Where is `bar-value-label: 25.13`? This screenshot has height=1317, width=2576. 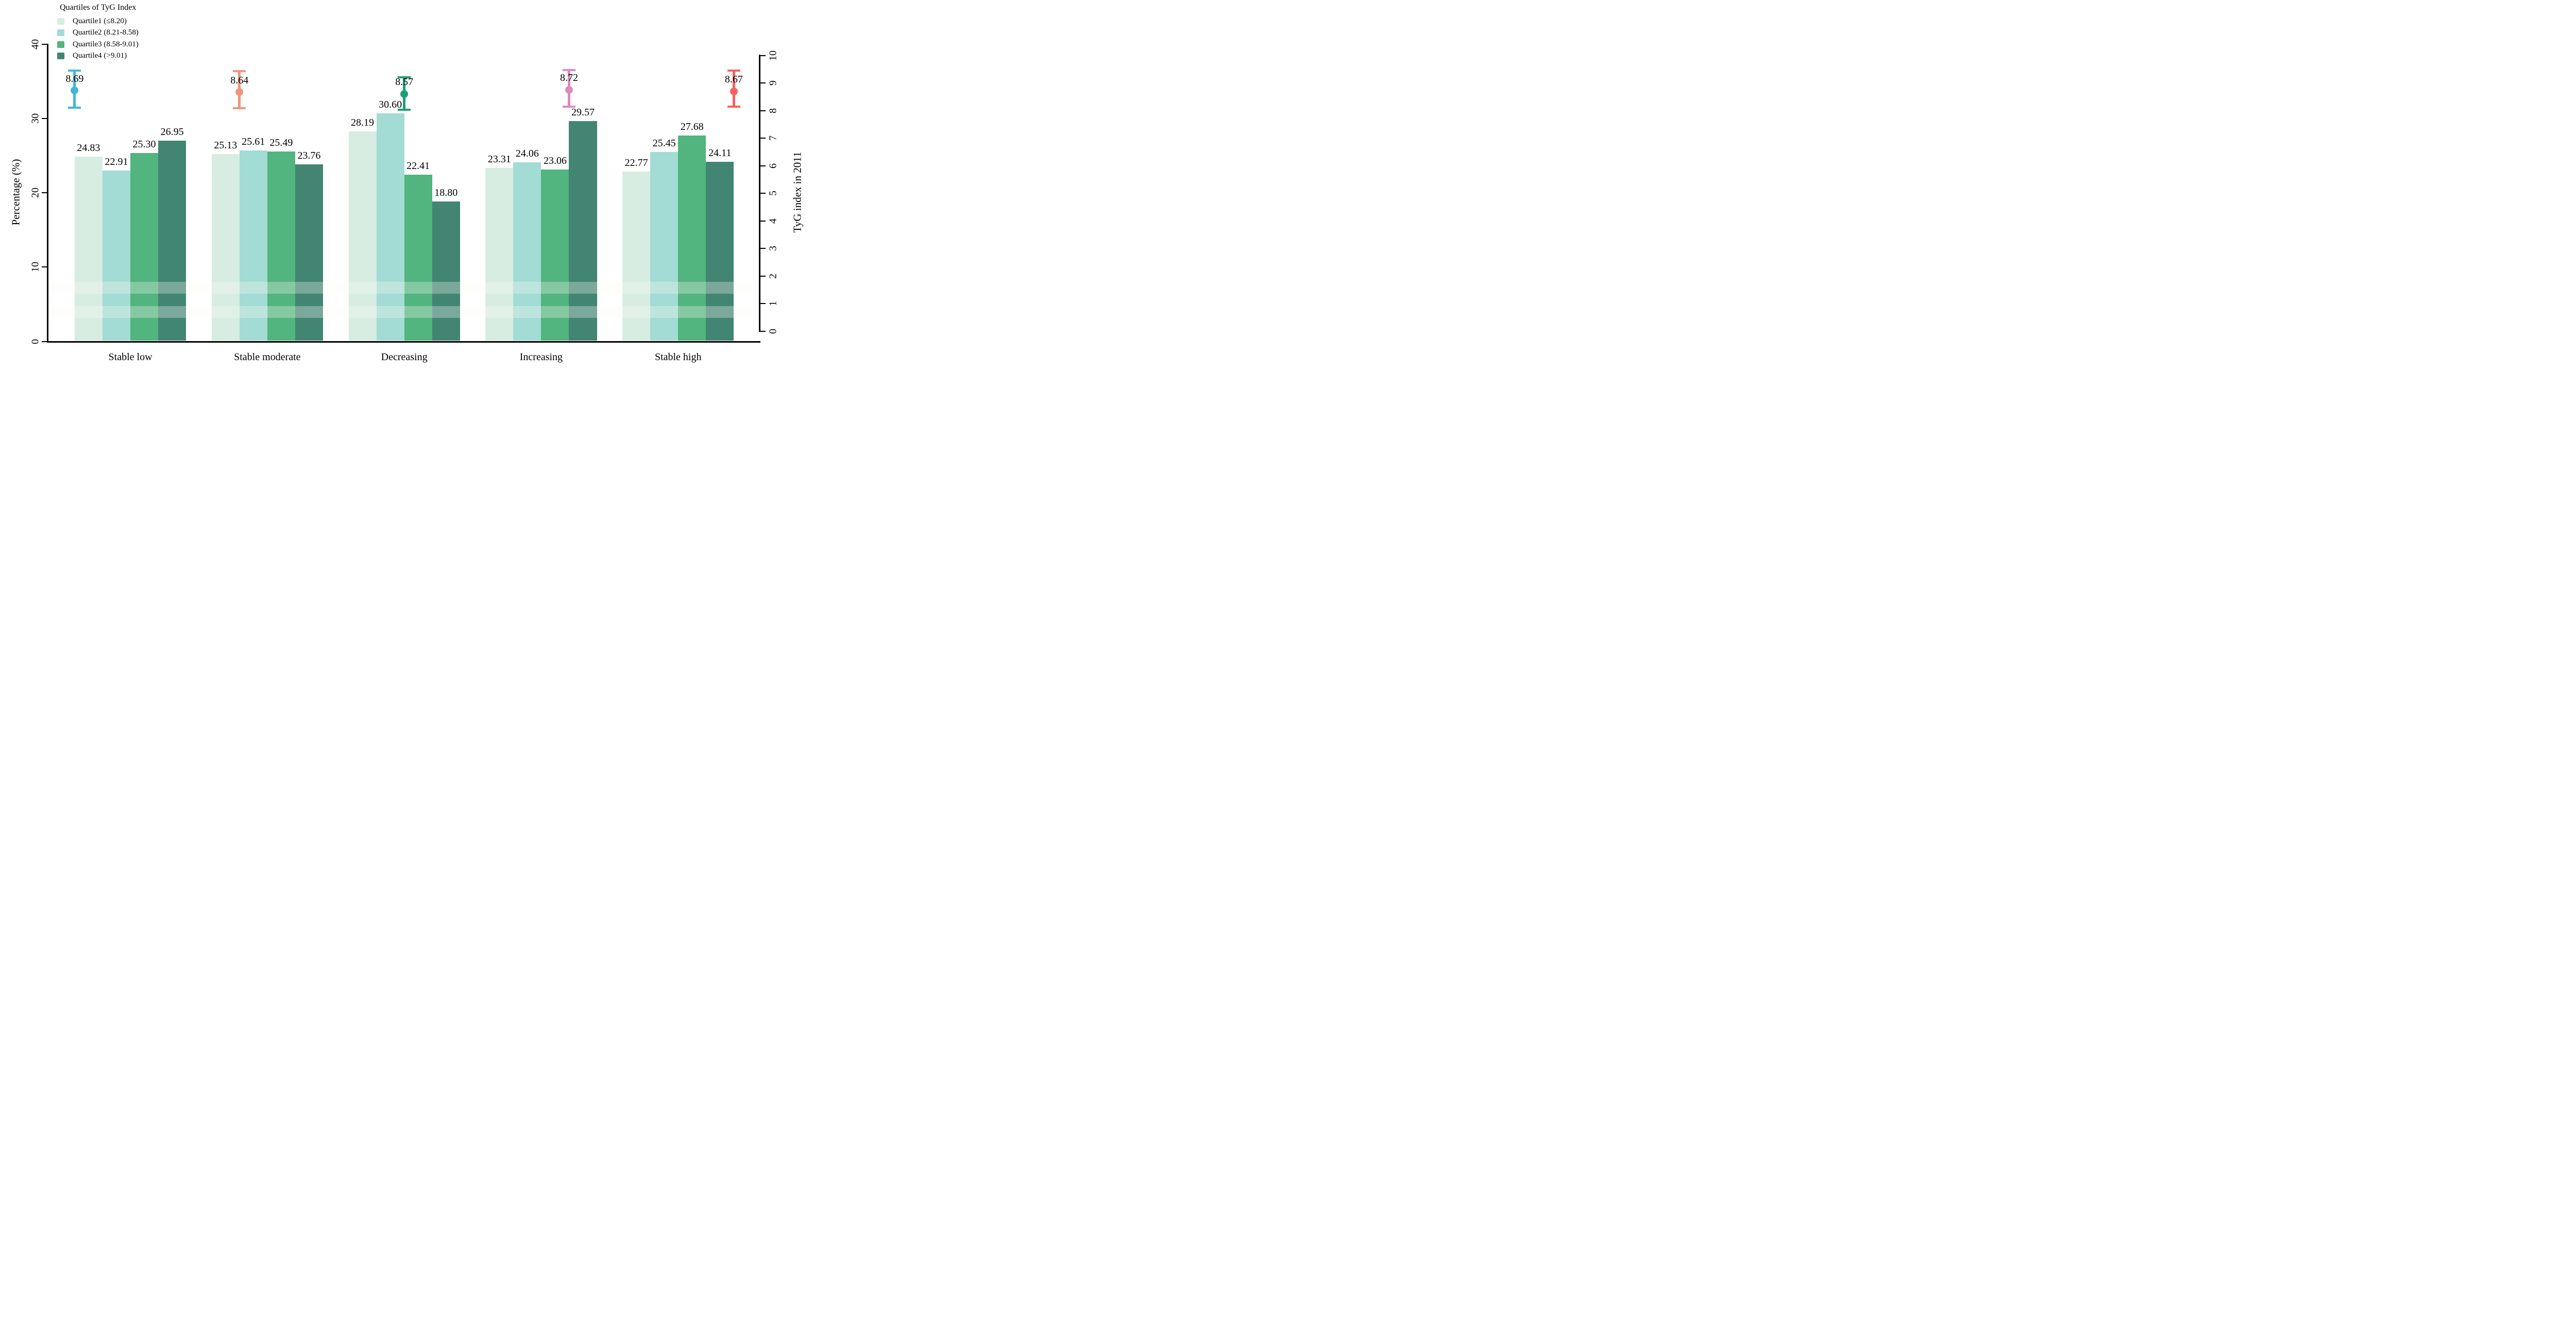 bar-value-label: 25.13 is located at coordinates (226, 145).